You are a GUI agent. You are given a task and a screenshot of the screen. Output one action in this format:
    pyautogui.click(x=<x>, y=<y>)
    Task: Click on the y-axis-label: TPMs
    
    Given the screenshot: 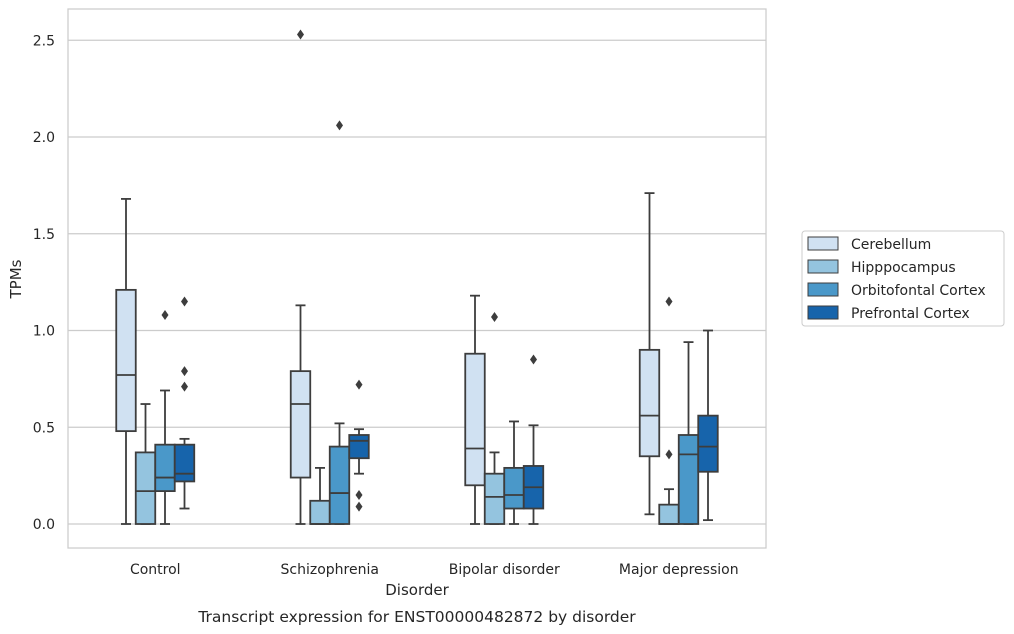 What is the action you would take?
    pyautogui.click(x=16, y=279)
    